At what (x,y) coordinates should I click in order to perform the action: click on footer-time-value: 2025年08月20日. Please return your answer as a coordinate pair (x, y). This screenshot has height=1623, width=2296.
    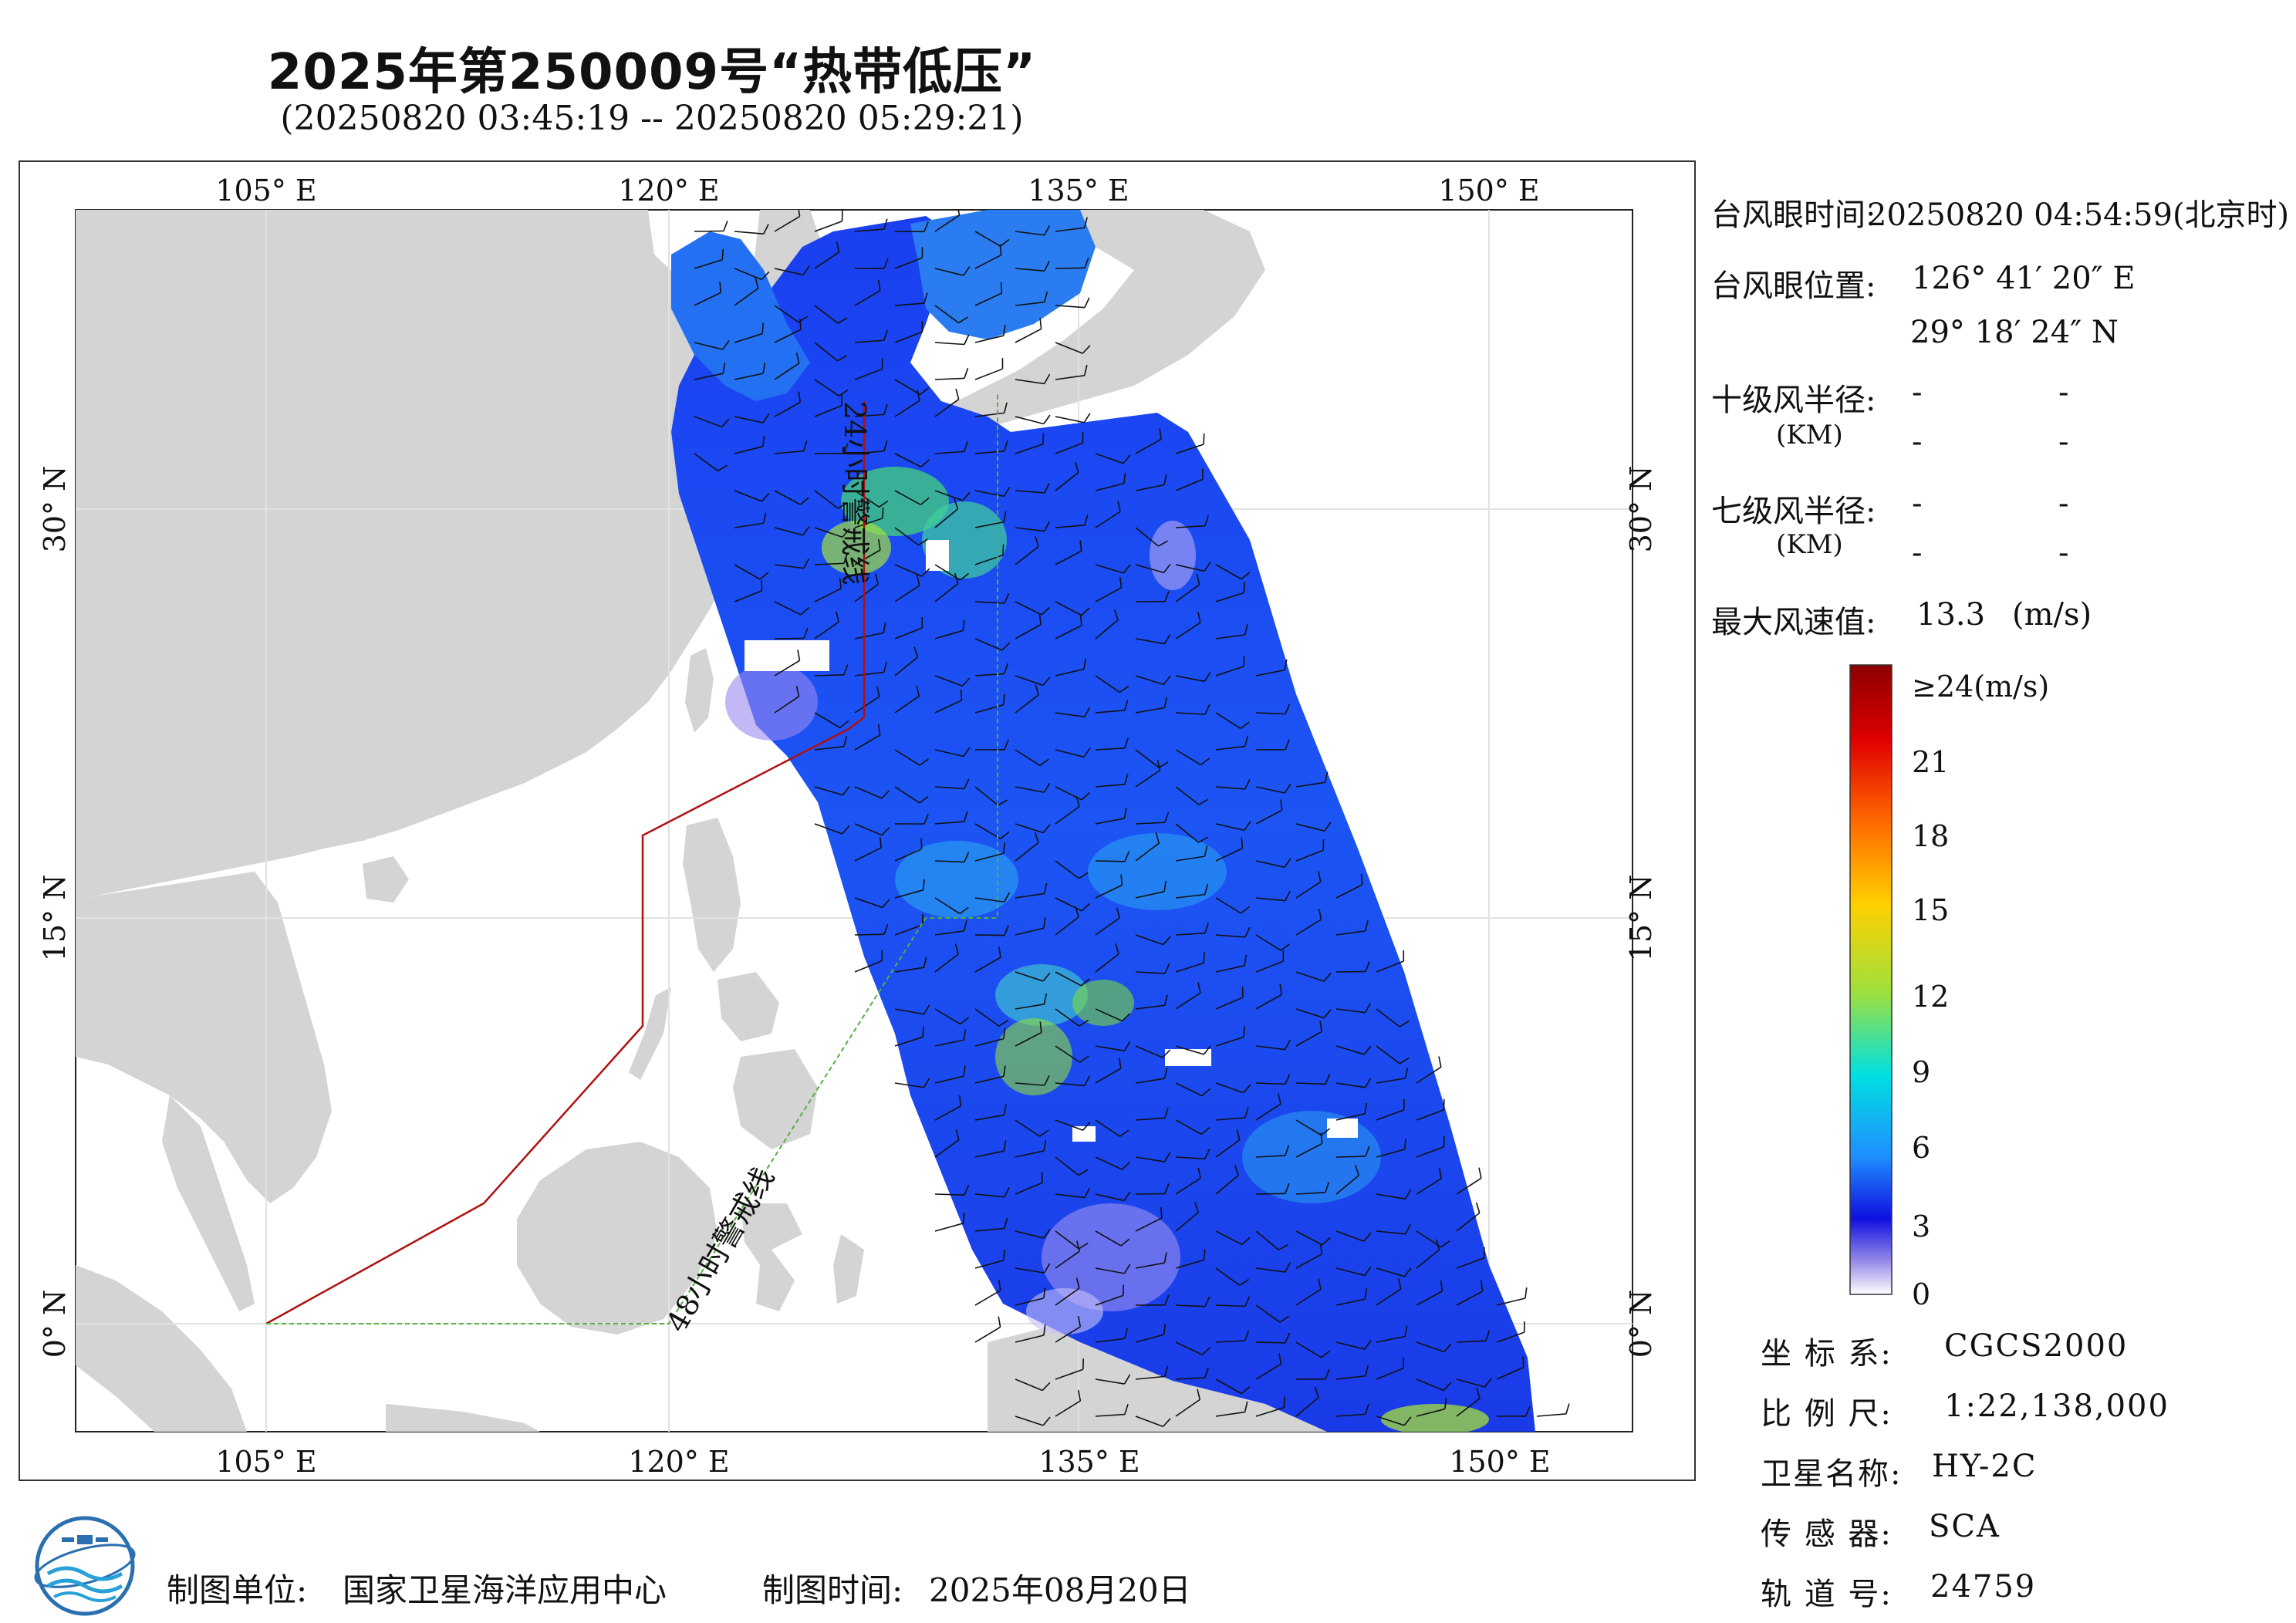
    Looking at the image, I should click on (1060, 1590).